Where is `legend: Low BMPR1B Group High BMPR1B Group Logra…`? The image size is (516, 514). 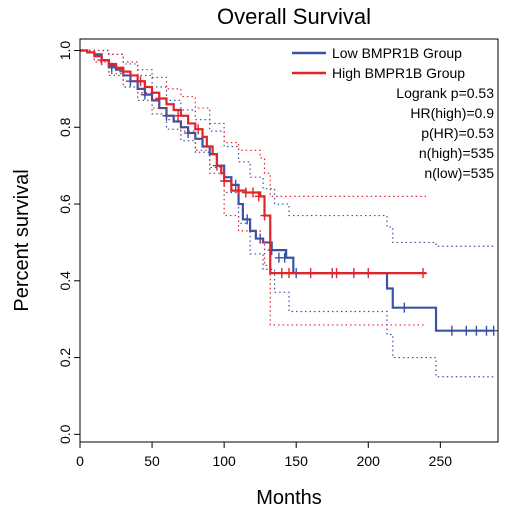
legend: Low BMPR1B Group High BMPR1B Group Logra… is located at coordinates (393, 113).